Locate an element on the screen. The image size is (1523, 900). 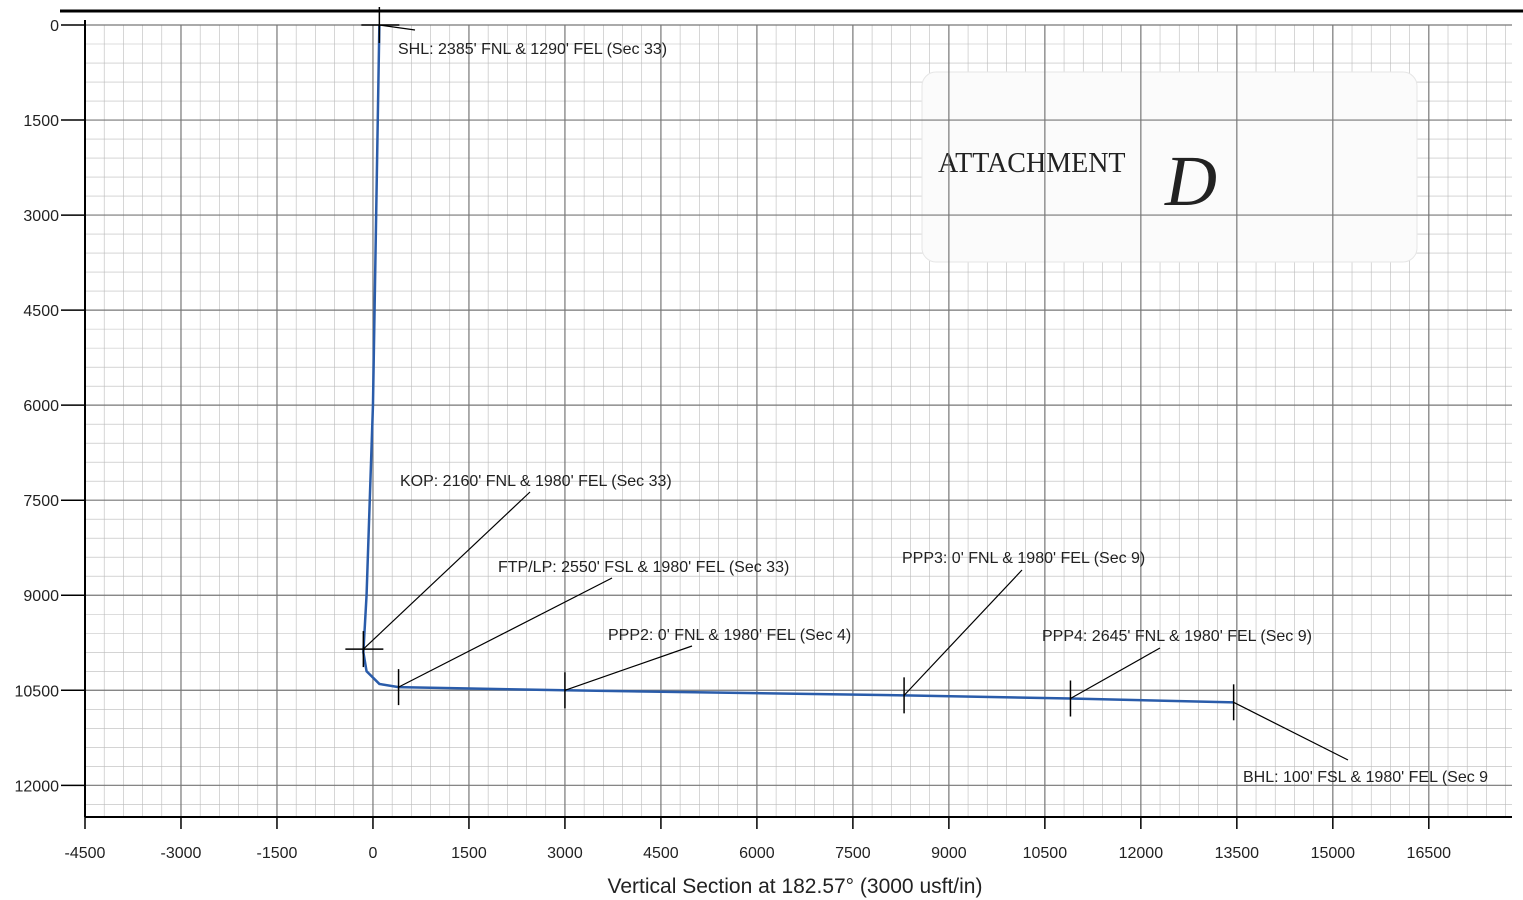
x-tick-label: -1500 is located at coordinates (277, 853).